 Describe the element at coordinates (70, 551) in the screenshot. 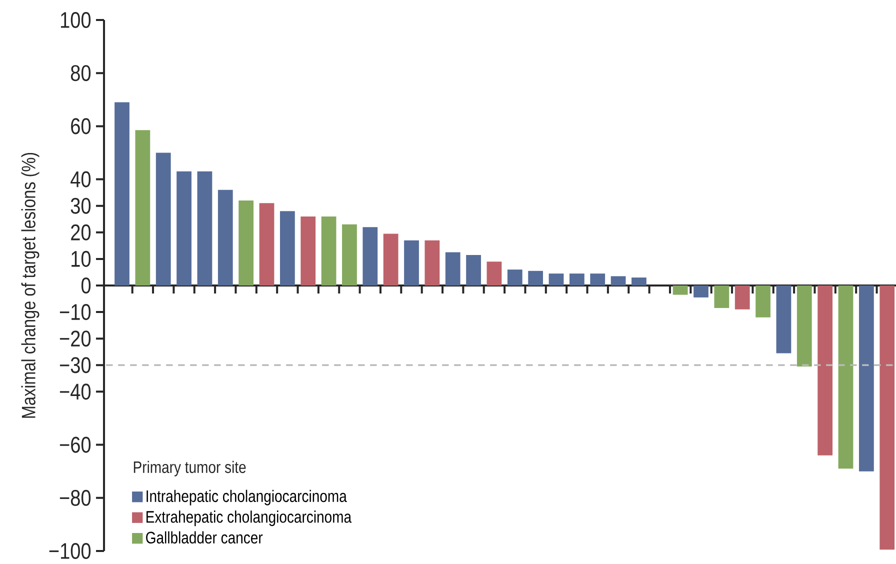

I see `y-tick-label: −100` at that location.